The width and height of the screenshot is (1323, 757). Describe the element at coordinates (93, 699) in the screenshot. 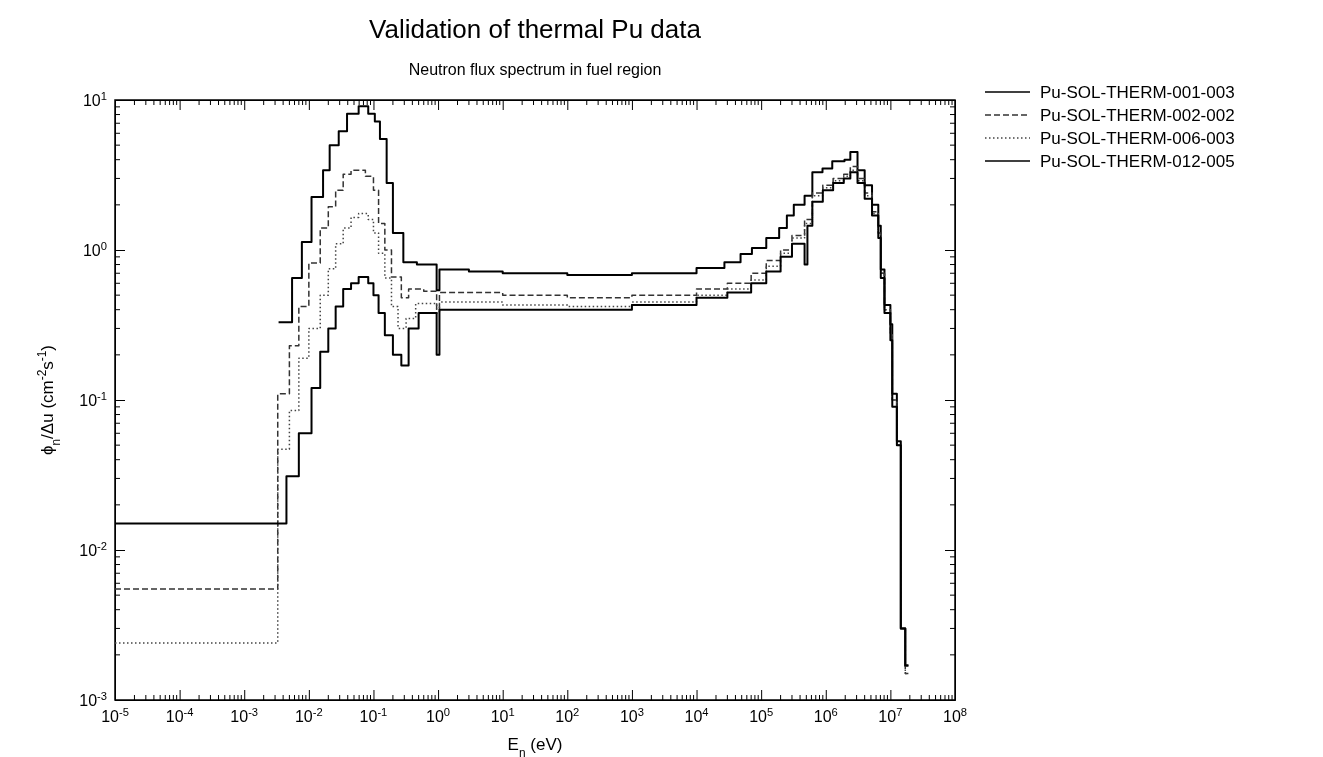

I see `y-tick-label: 10$^{-3}$` at that location.